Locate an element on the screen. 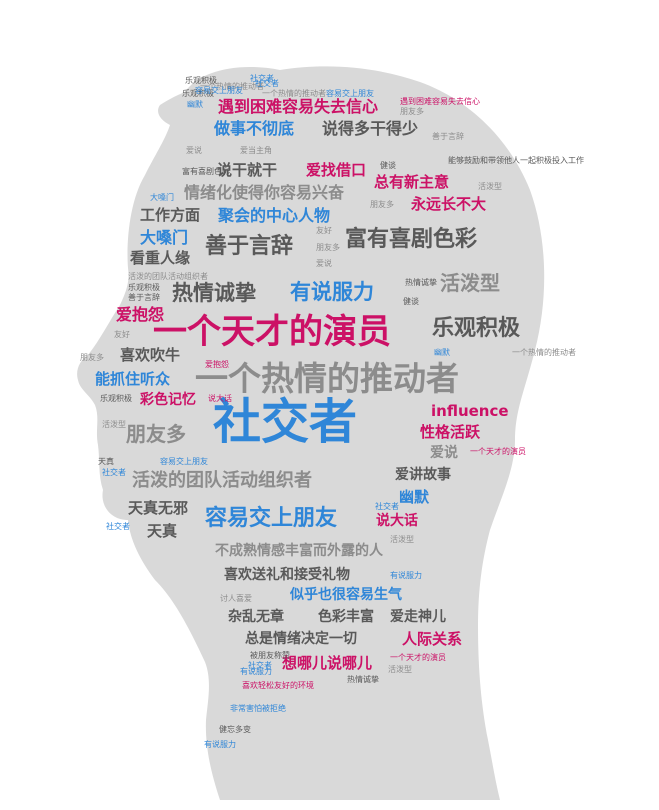  word-item: 能够鼓励和带领他人一起积极投入工作 is located at coordinates (516, 160).